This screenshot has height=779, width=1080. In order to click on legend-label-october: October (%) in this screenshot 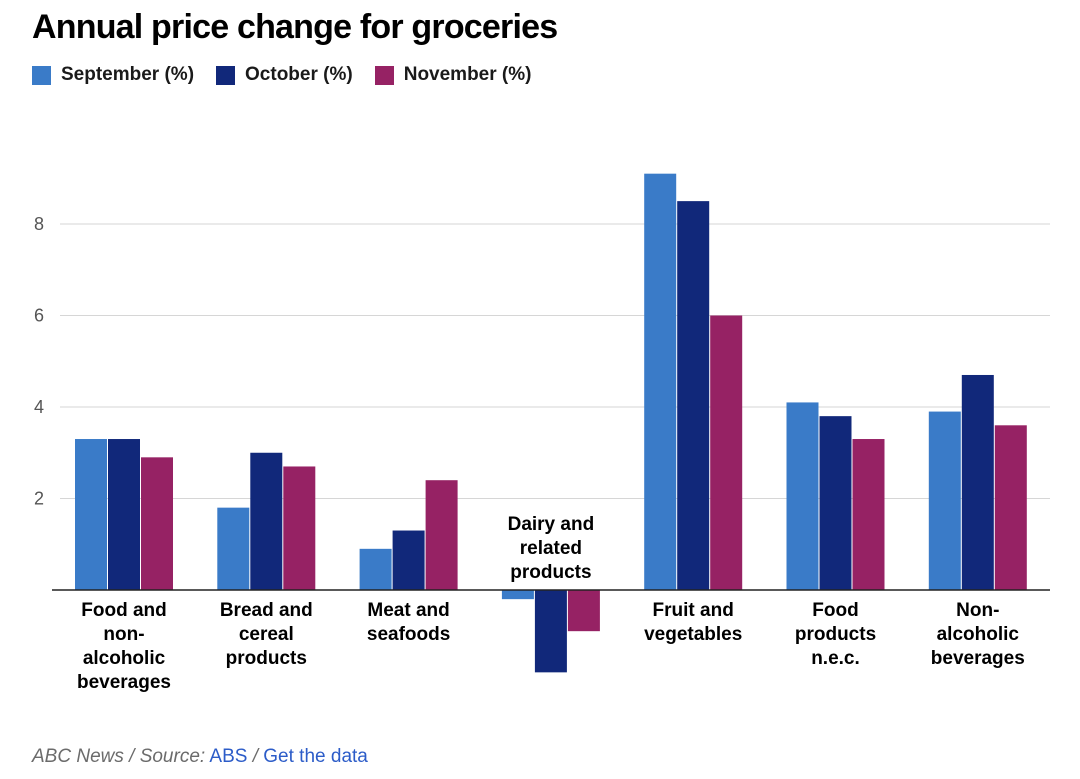, I will do `click(299, 74)`.